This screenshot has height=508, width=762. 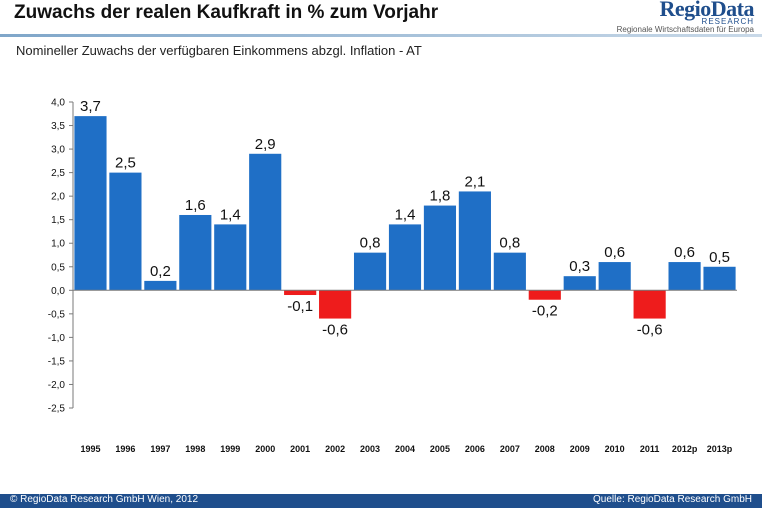 I want to click on x-category-label: 2002, so click(x=335, y=449).